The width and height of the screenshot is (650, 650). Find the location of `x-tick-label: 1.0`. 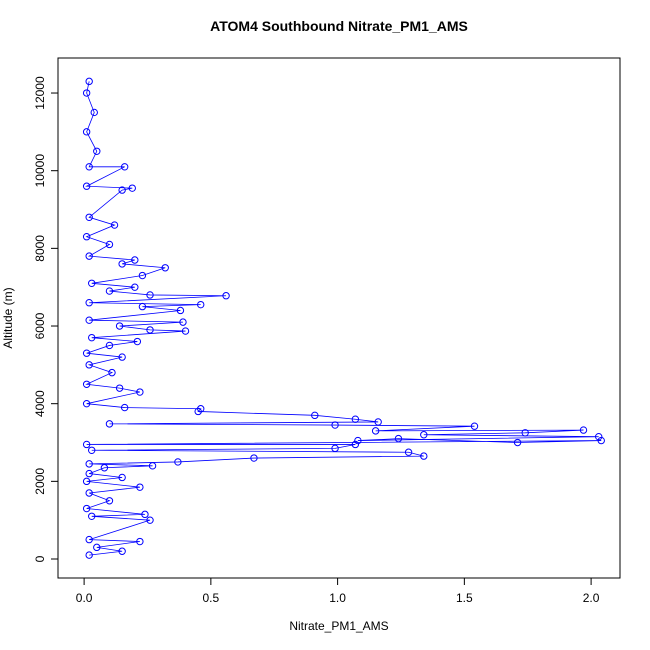

x-tick-label: 1.0 is located at coordinates (337, 598).